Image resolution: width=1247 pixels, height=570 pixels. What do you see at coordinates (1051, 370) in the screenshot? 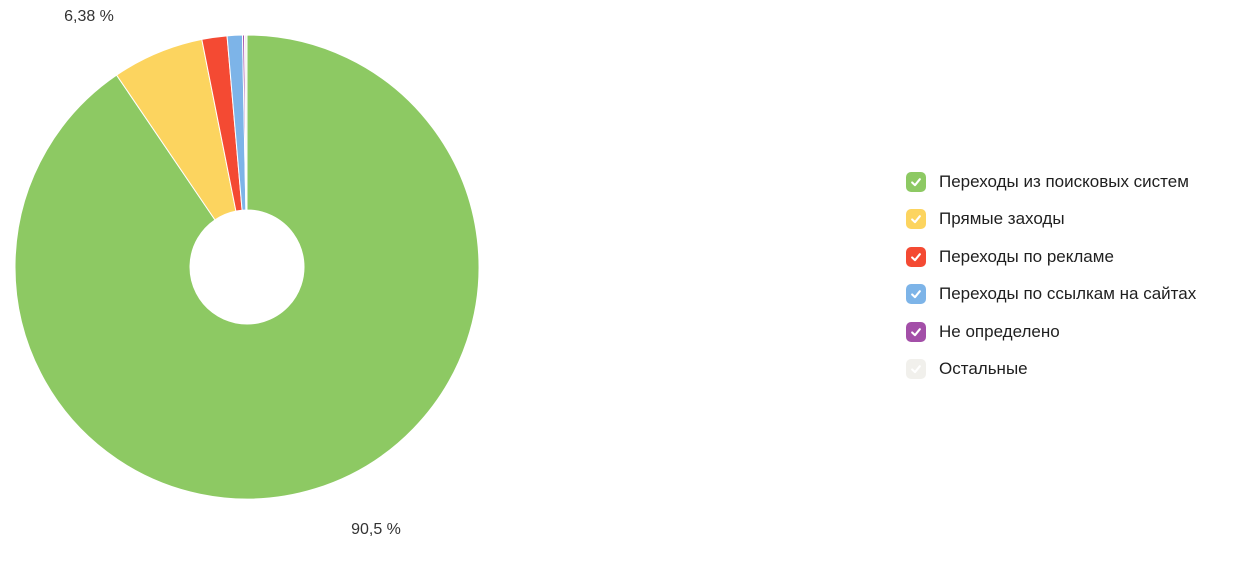
I see `legend-item-5: Остальные` at bounding box center [1051, 370].